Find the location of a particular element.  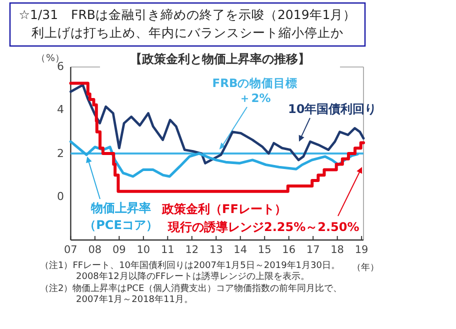

series-label: 政策金利（FFレート） is located at coordinates (225, 209).